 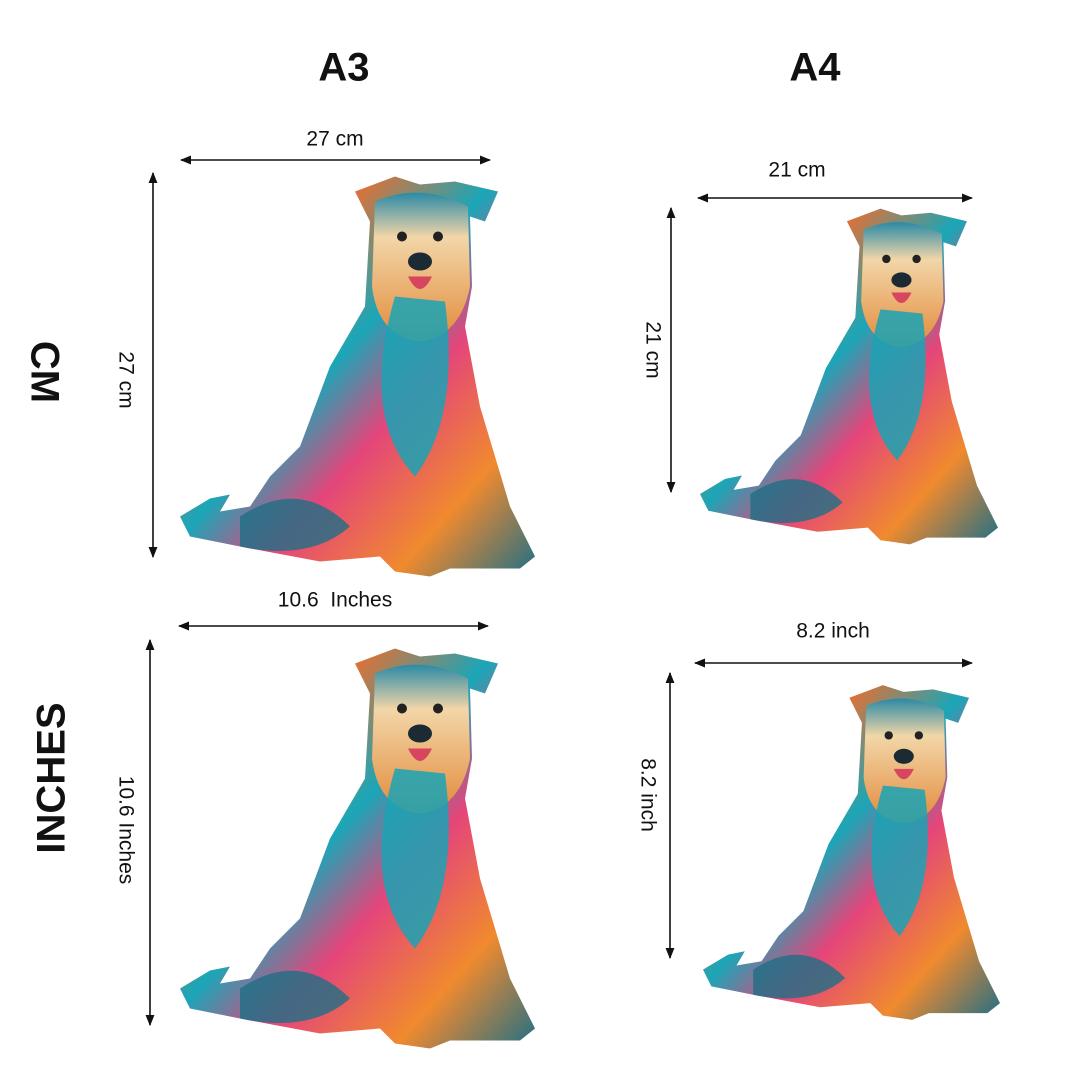 I want to click on column-header: A4, so click(x=815, y=68).